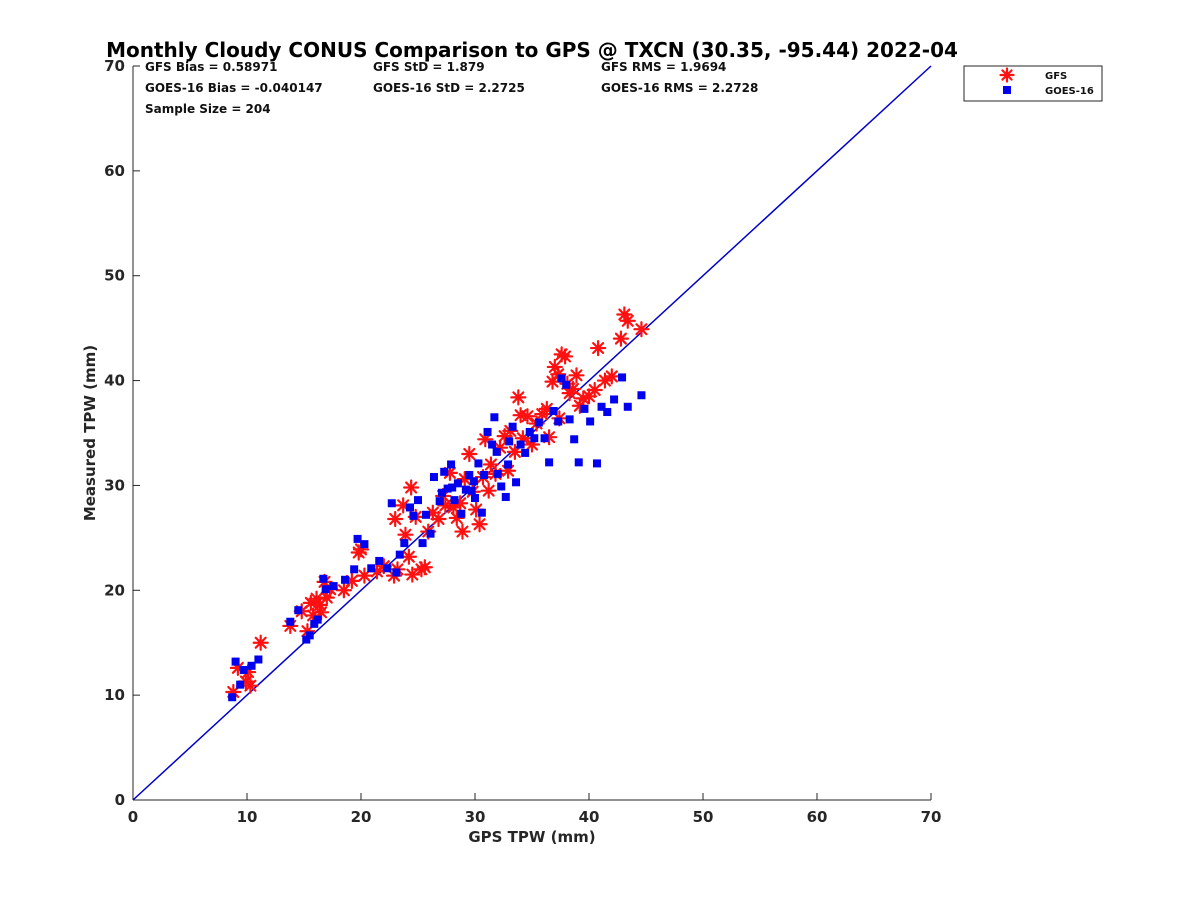  What do you see at coordinates (114, 695) in the screenshot?
I see `y-tick-label: 10` at bounding box center [114, 695].